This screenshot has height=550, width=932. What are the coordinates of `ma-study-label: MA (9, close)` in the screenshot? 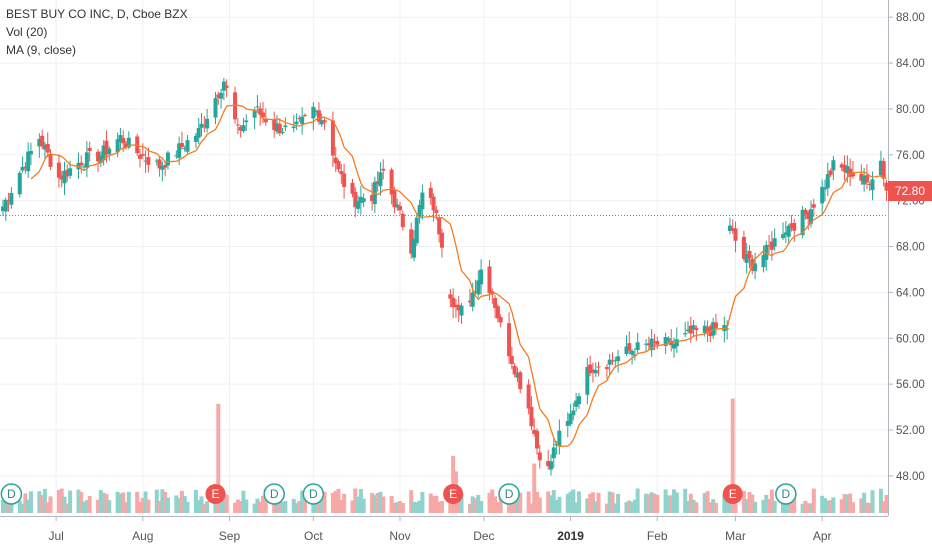 It's located at (41, 50).